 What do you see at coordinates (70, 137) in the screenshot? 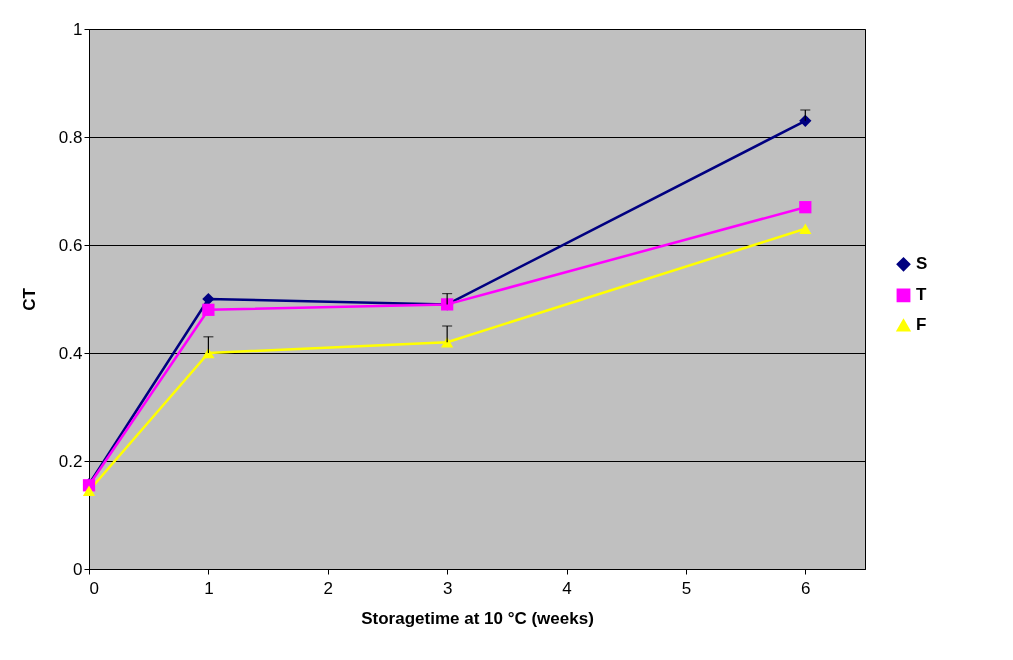
I see `y-tick-label: 0.8` at bounding box center [70, 137].